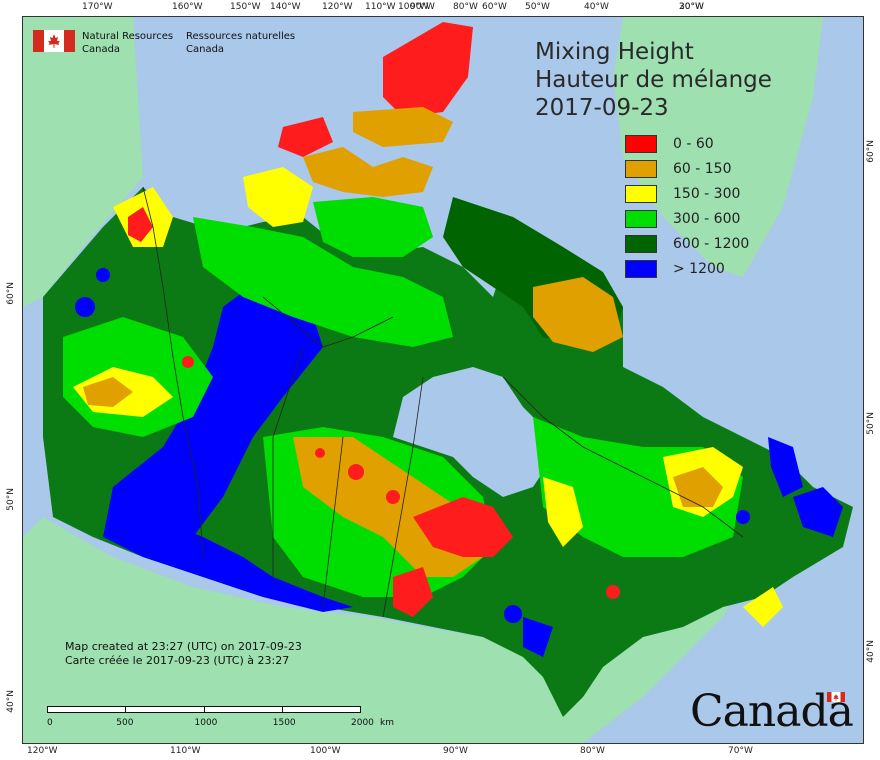 This screenshot has height=760, width=880. I want to click on hotspot-bc-north, so click(85, 307).